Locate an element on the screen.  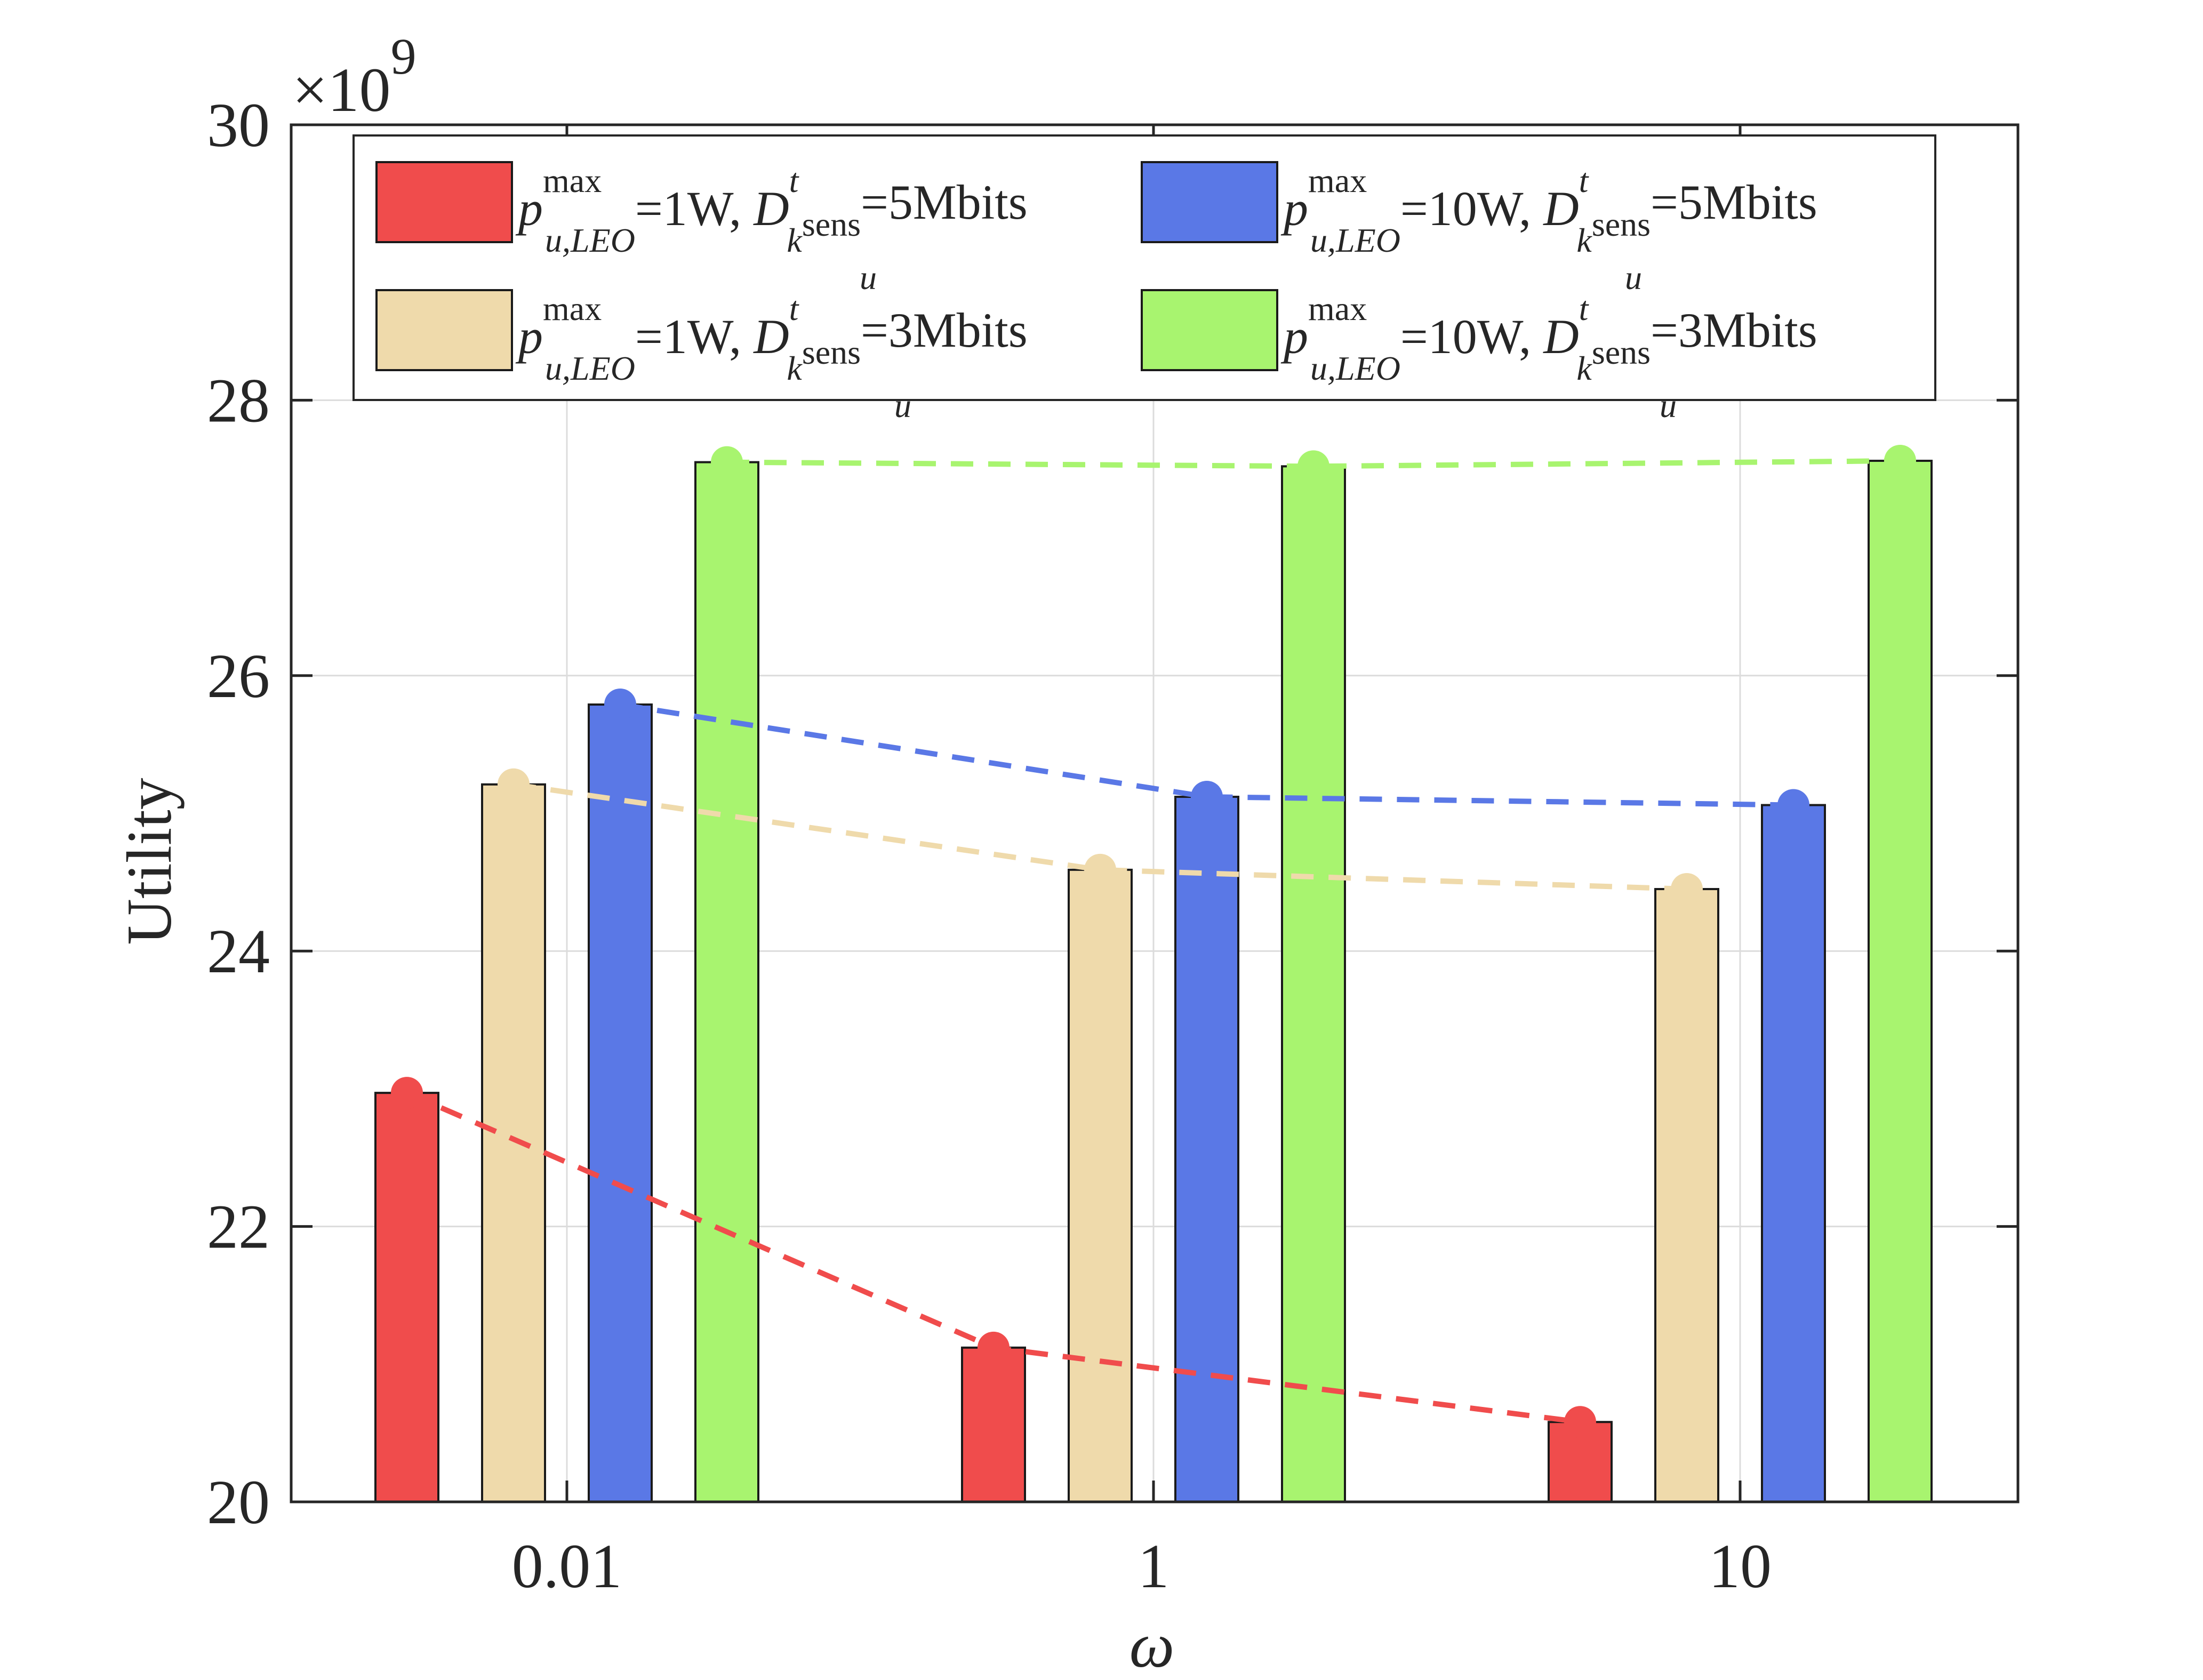
trend-line-series3 is located at coordinates (1207, 755).